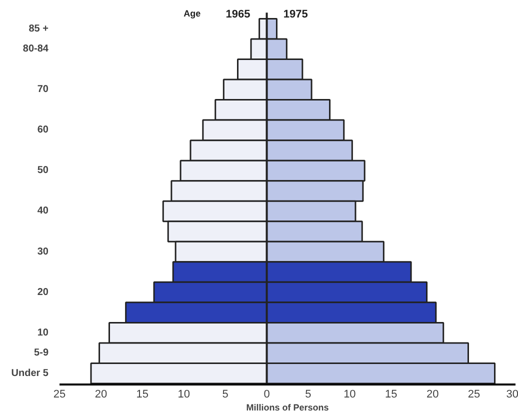 This screenshot has width=518, height=415. What do you see at coordinates (43, 211) in the screenshot?
I see `y-tick-label: 40` at bounding box center [43, 211].